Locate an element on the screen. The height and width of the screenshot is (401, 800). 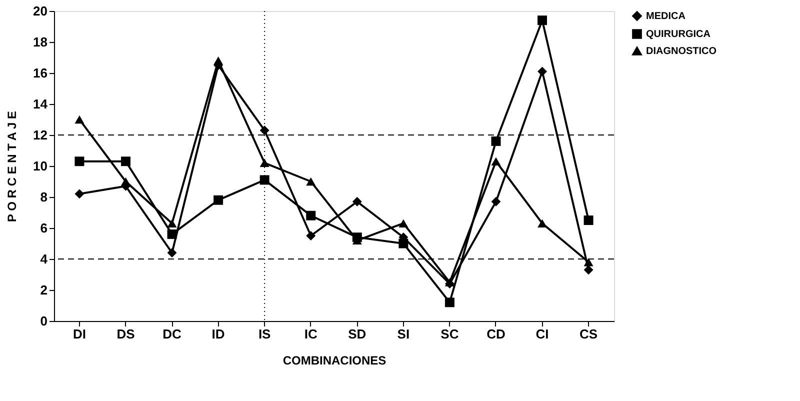
x-tick-label: CS is located at coordinates (589, 334).